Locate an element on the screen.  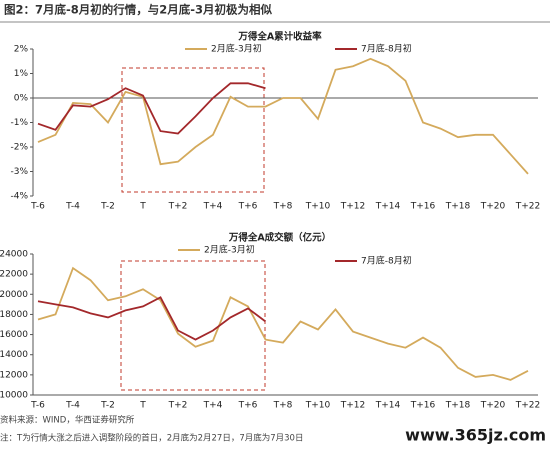
y-tick-label: 1% is located at coordinates (21, 74).